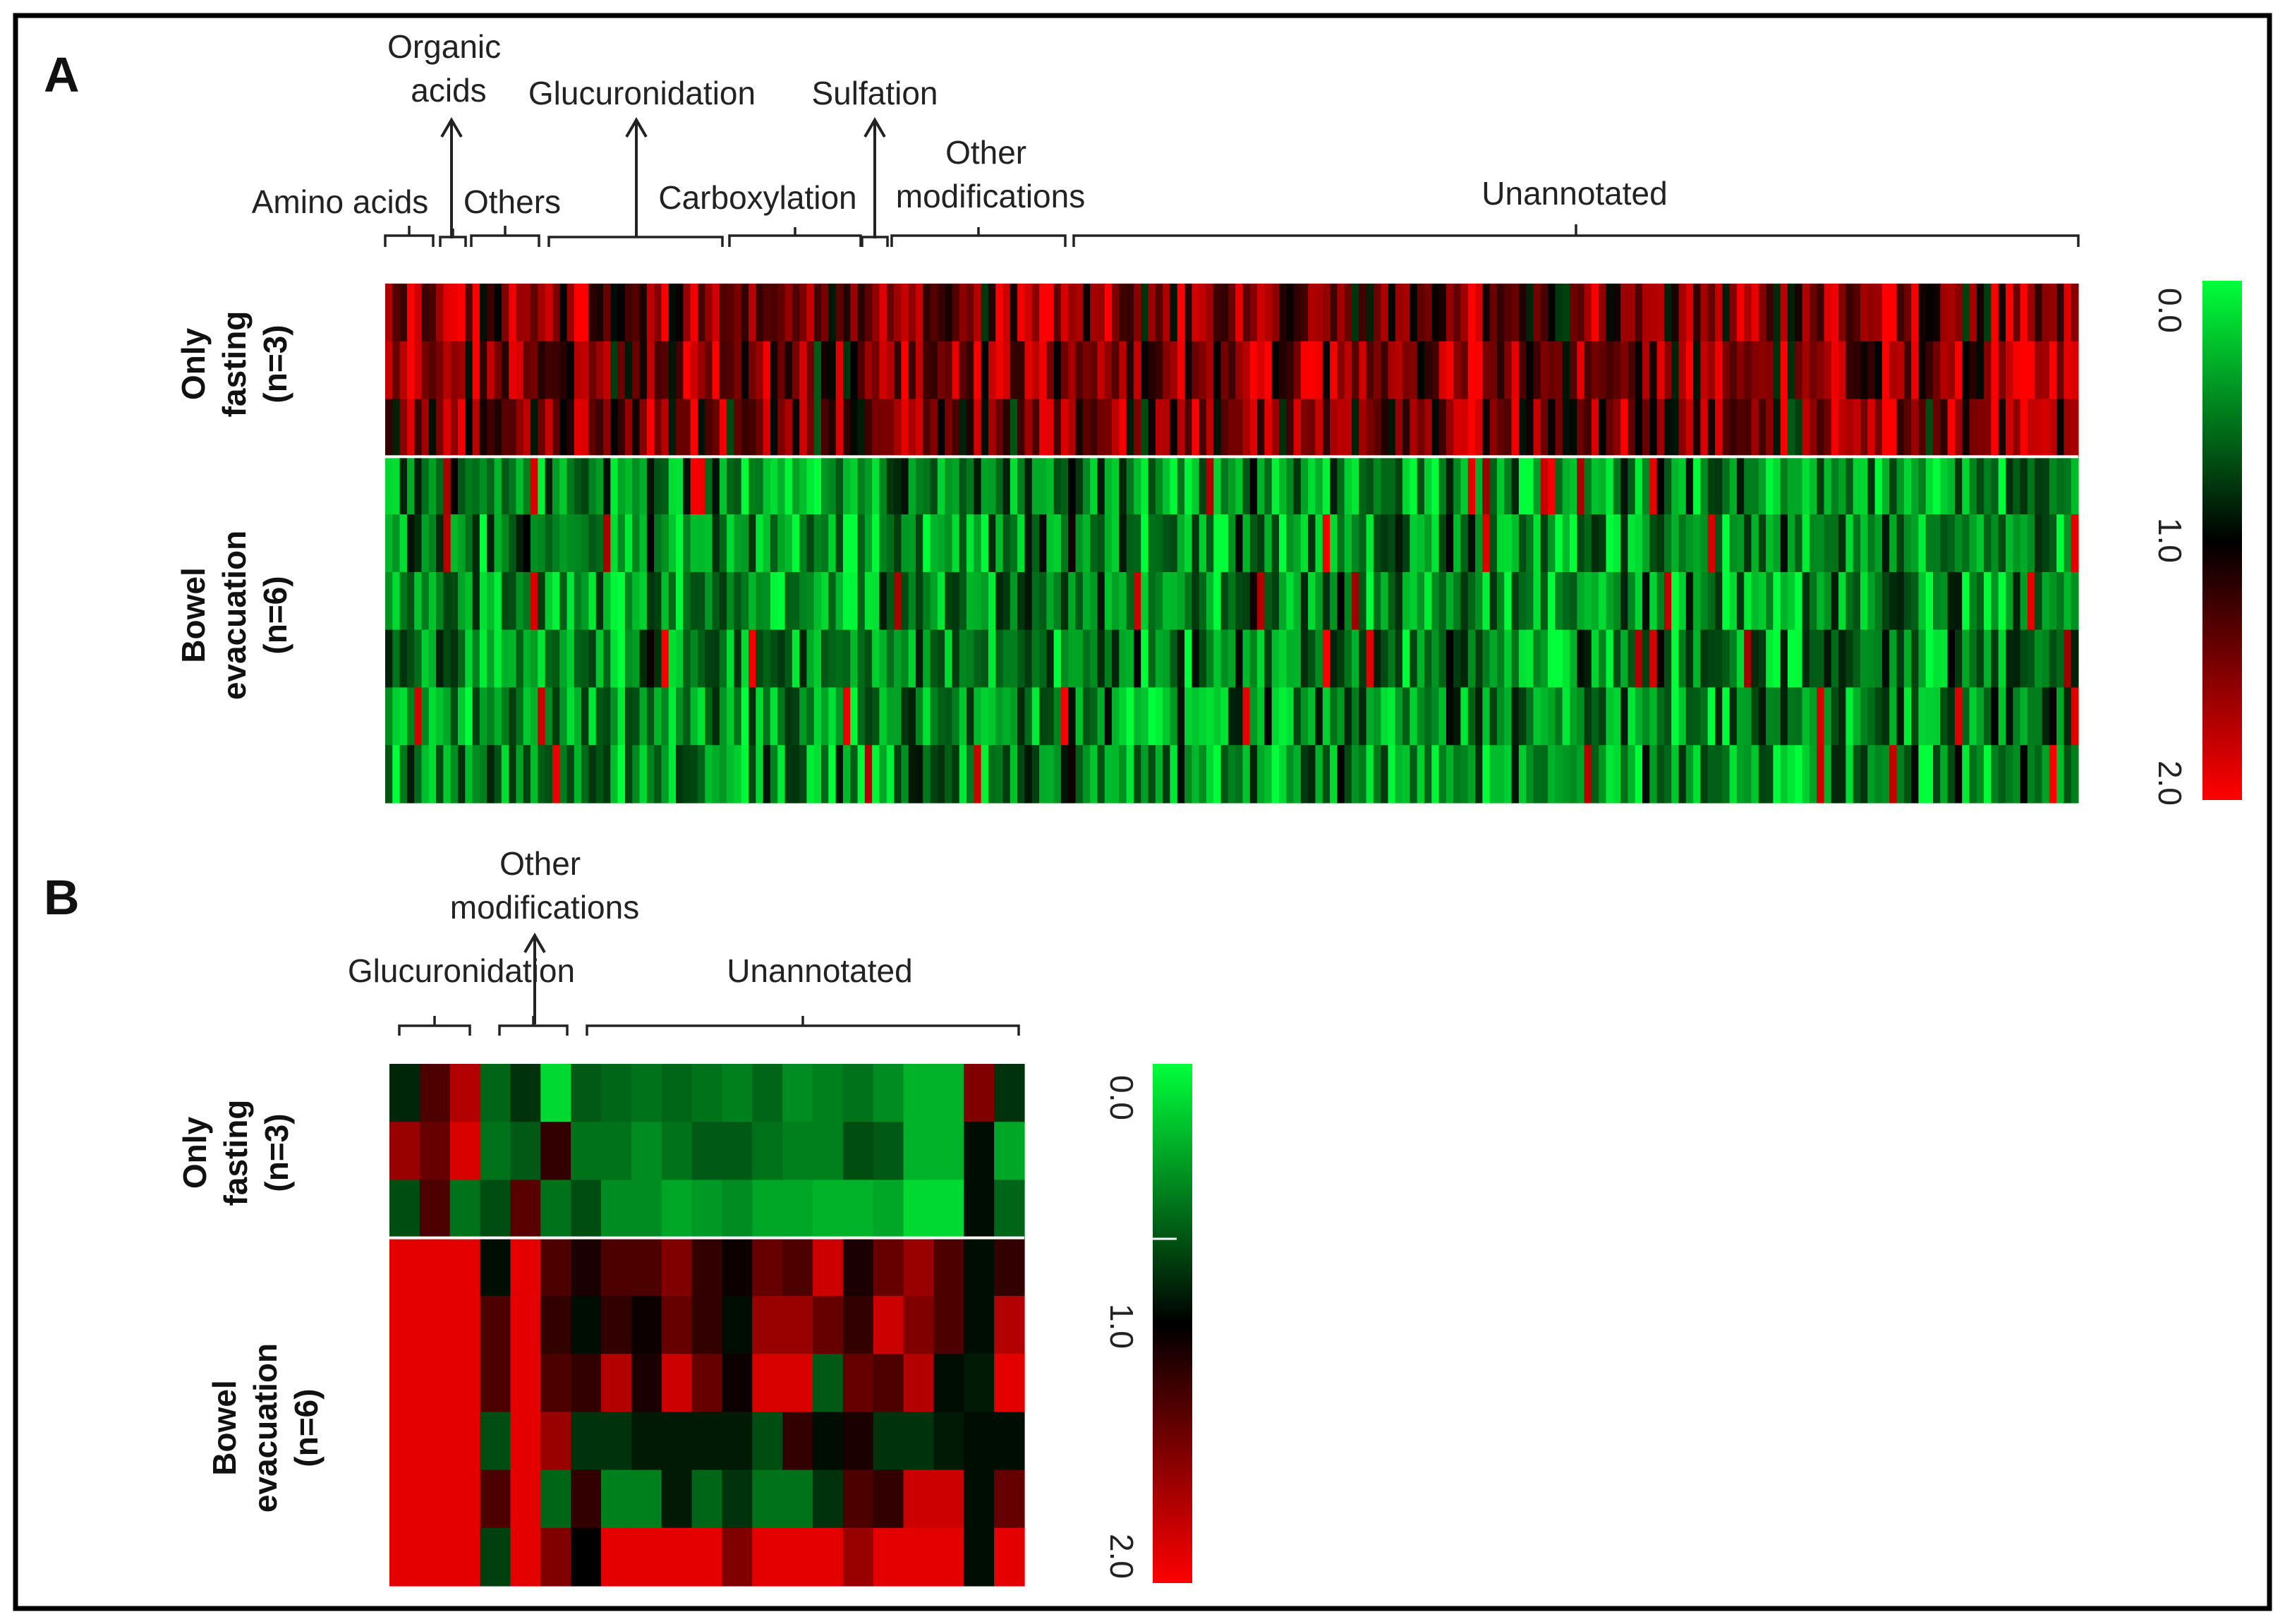 This screenshot has width=2285, height=1624. Describe the element at coordinates (544, 886) in the screenshot. I see `group-label-b-other-modifications: Other modifications` at that location.